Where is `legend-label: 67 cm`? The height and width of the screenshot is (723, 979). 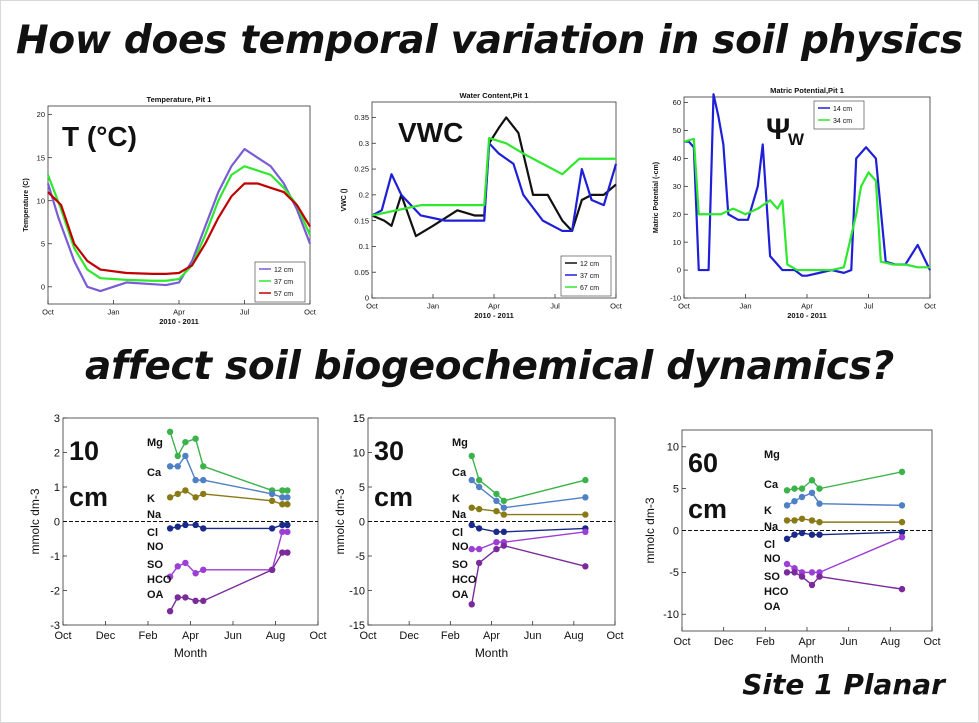
legend-label: 67 cm is located at coordinates (589, 288).